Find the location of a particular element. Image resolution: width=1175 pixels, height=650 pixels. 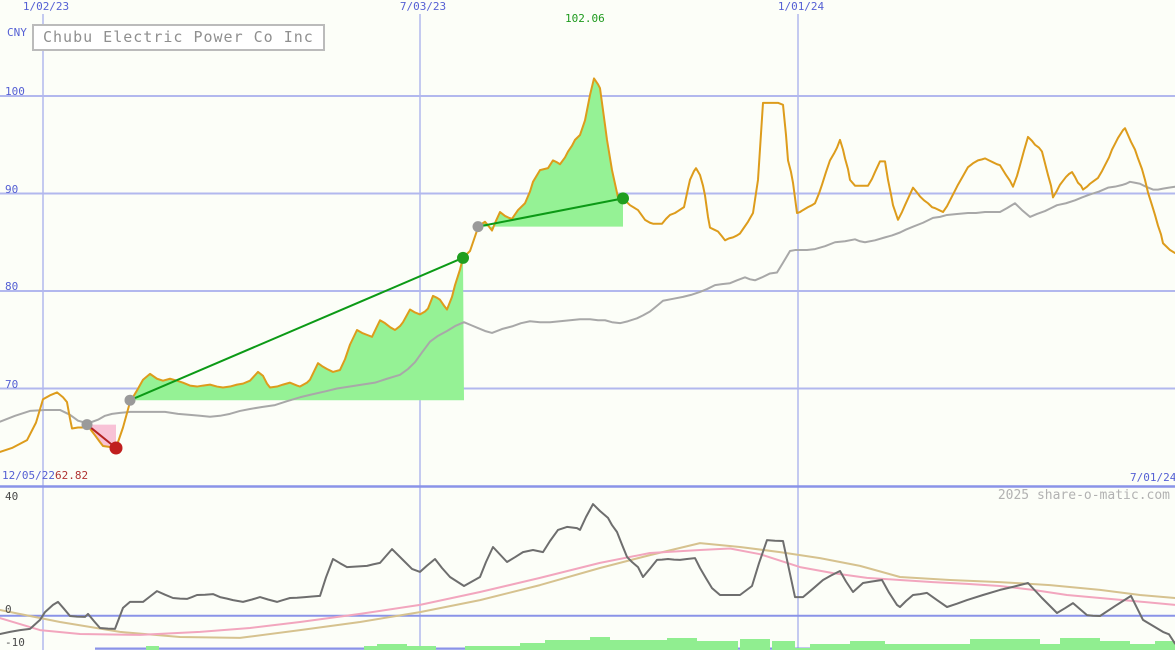

uptrend-1-trendline is located at coordinates (296, 329).